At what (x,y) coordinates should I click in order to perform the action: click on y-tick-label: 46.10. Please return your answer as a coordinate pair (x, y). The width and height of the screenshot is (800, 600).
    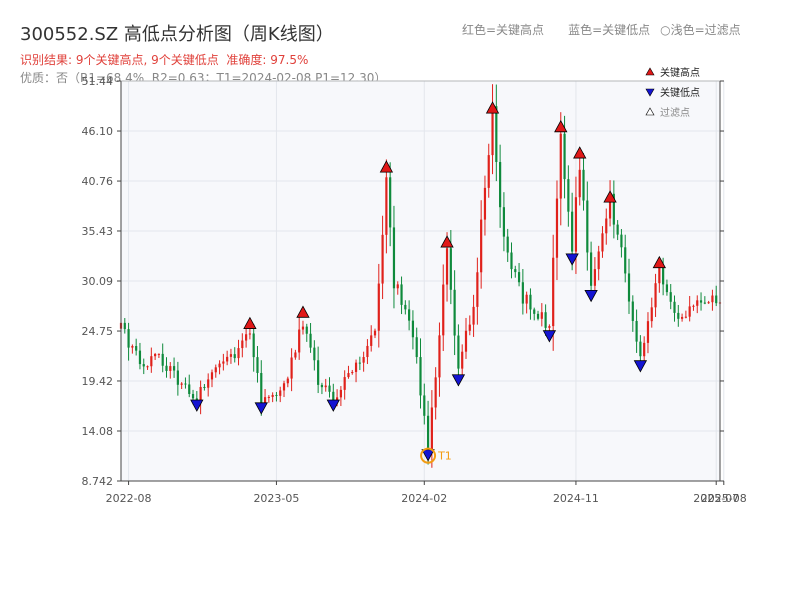
    Looking at the image, I should click on (98, 131).